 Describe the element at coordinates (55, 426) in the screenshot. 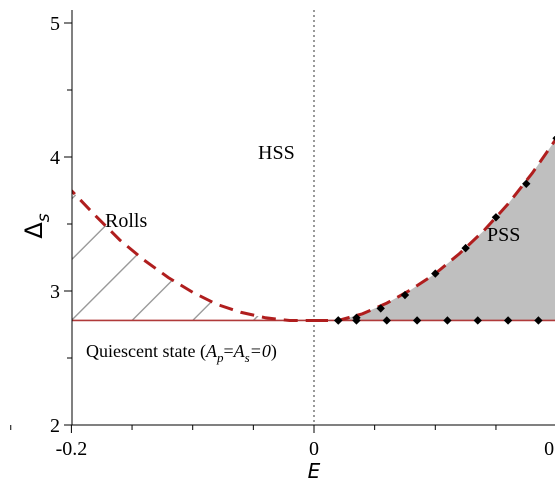

I see `y-tick-label: 2` at that location.